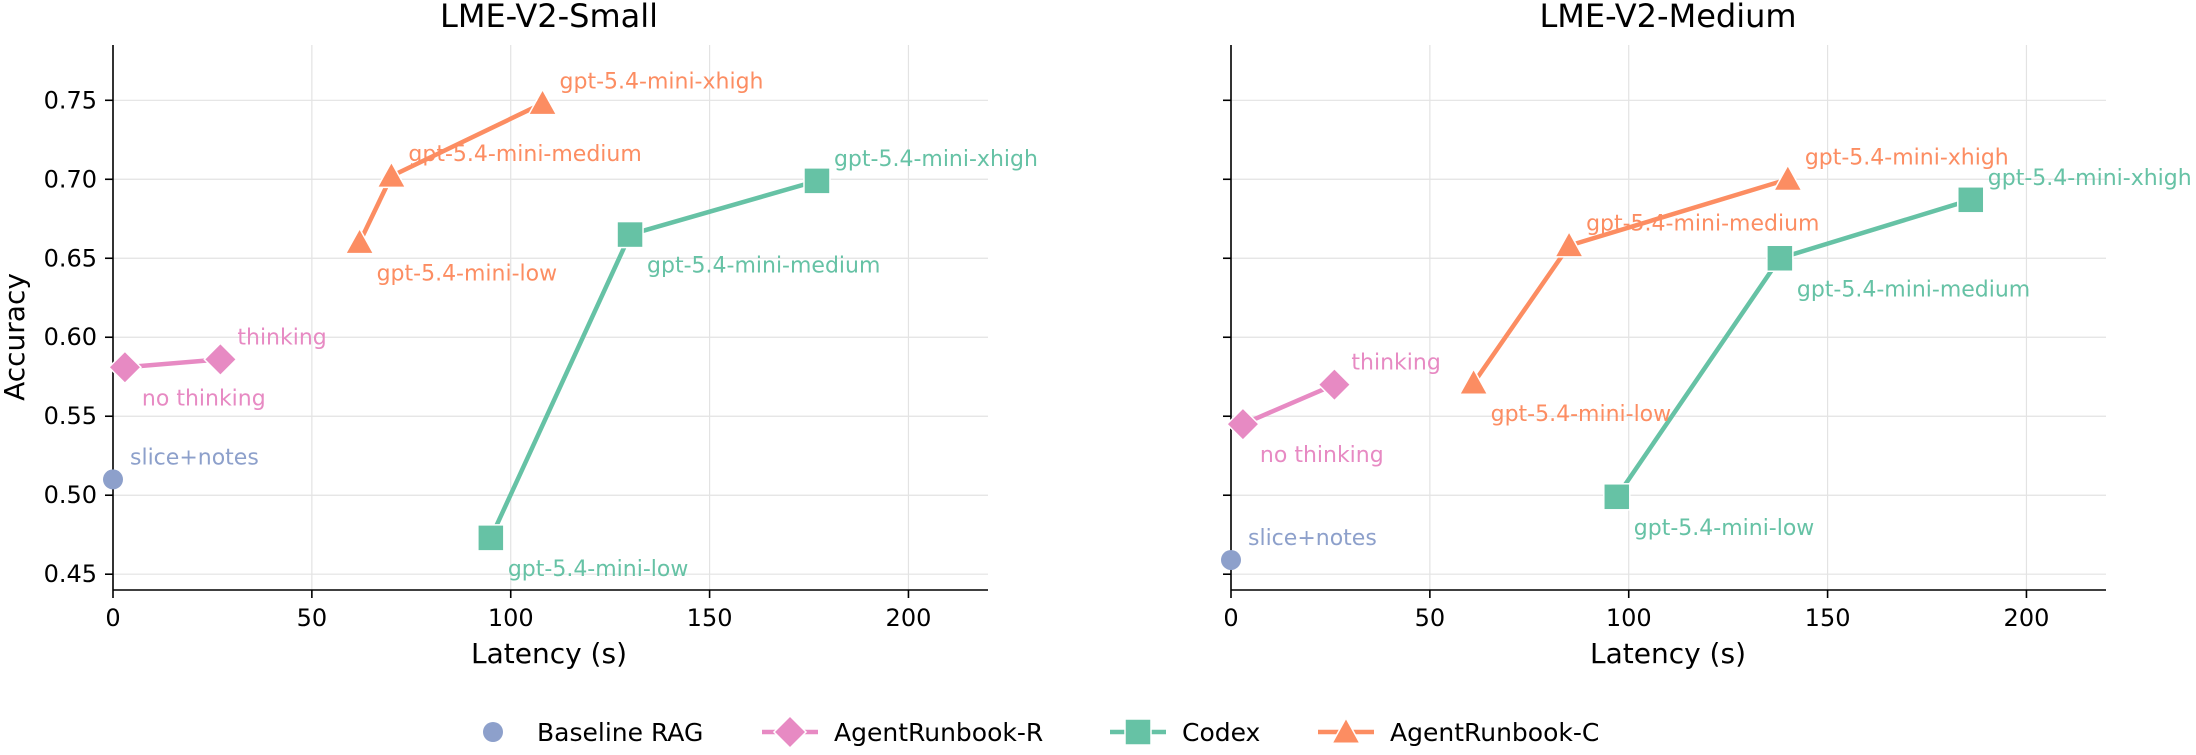  What do you see at coordinates (549, 17) in the screenshot?
I see `panel-title: LME-V2-Small` at bounding box center [549, 17].